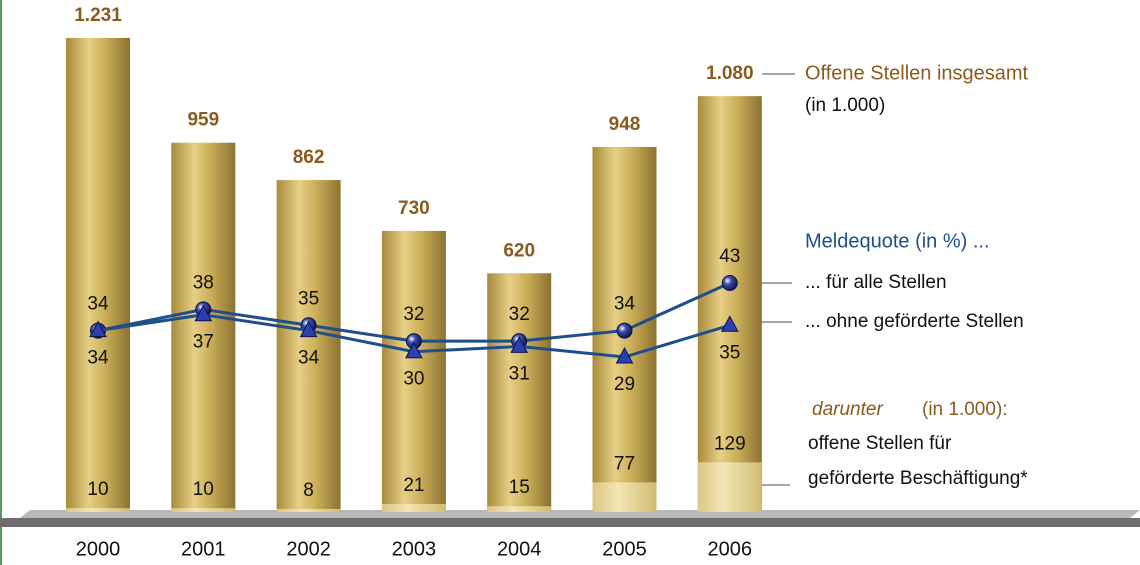 The image size is (1140, 565). I want to click on legend-bars-unit: (in 1.000), so click(845, 105).